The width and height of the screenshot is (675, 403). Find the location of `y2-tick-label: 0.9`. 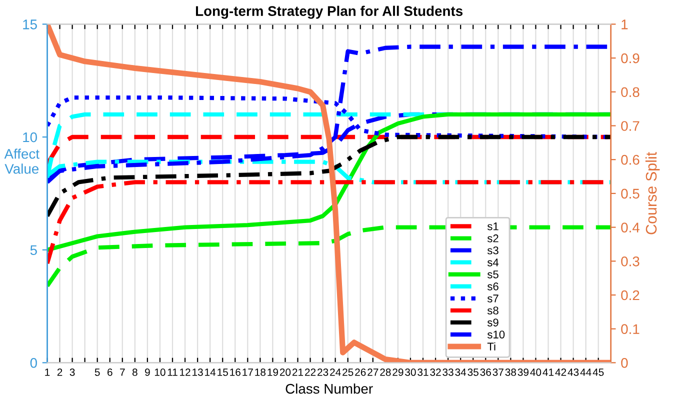

y2-tick-label: 0.9 is located at coordinates (630, 58).